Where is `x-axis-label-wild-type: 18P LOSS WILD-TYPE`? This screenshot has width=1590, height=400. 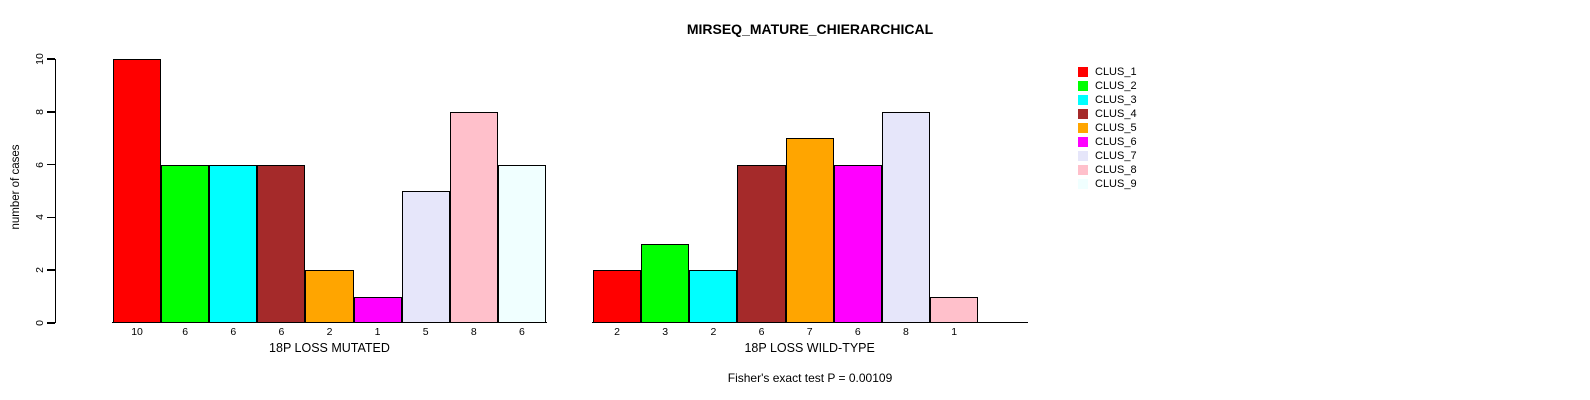 x-axis-label-wild-type: 18P LOSS WILD-TYPE is located at coordinates (809, 348).